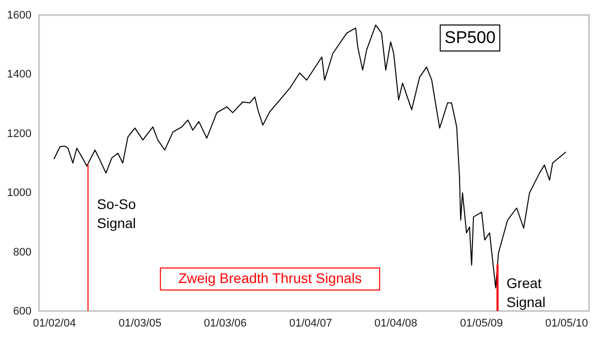  Describe the element at coordinates (19, 74) in the screenshot. I see `y-tick-label: 1400` at that location.